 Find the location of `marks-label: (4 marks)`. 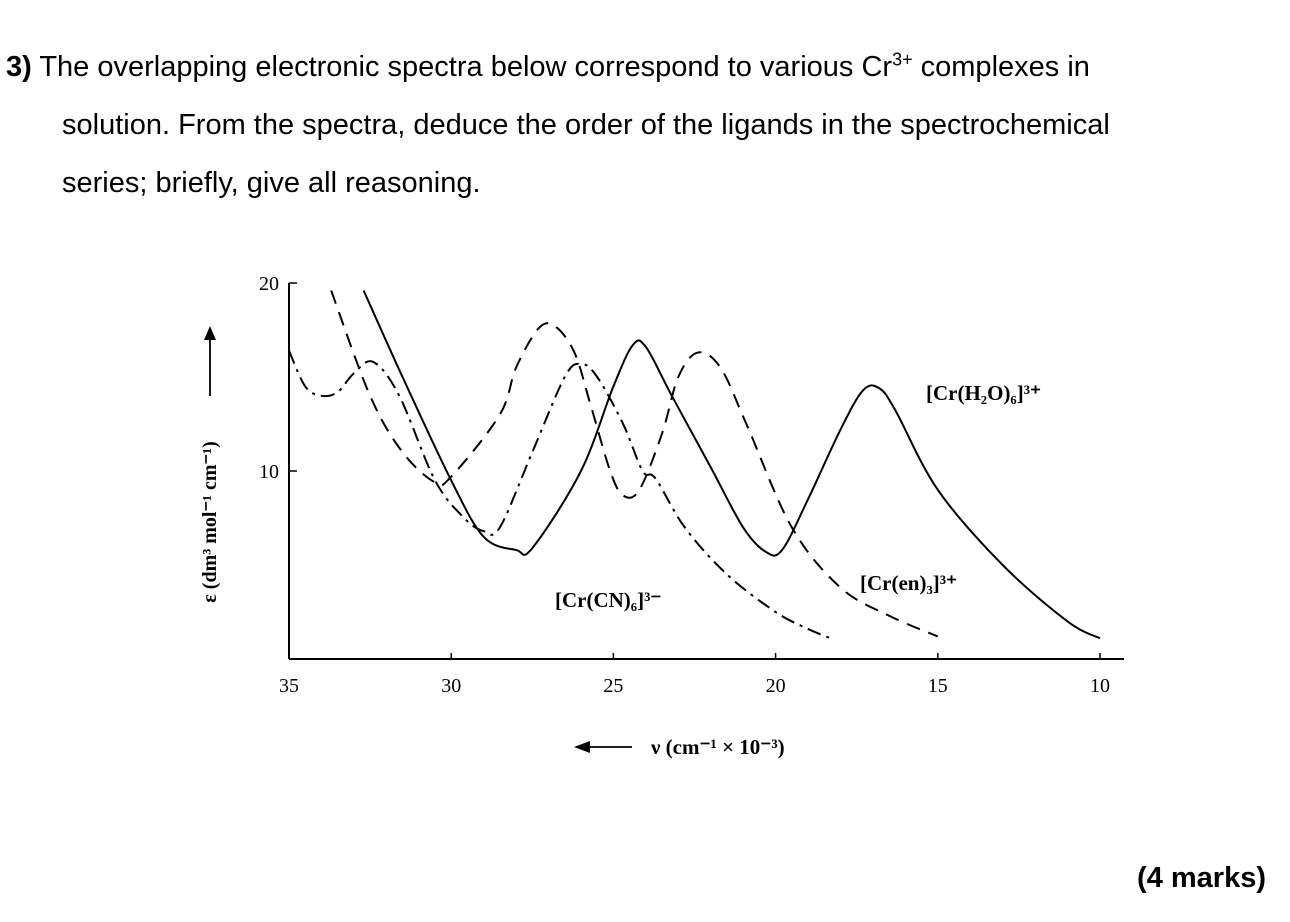

marks-label: (4 marks) is located at coordinates (1201, 878).